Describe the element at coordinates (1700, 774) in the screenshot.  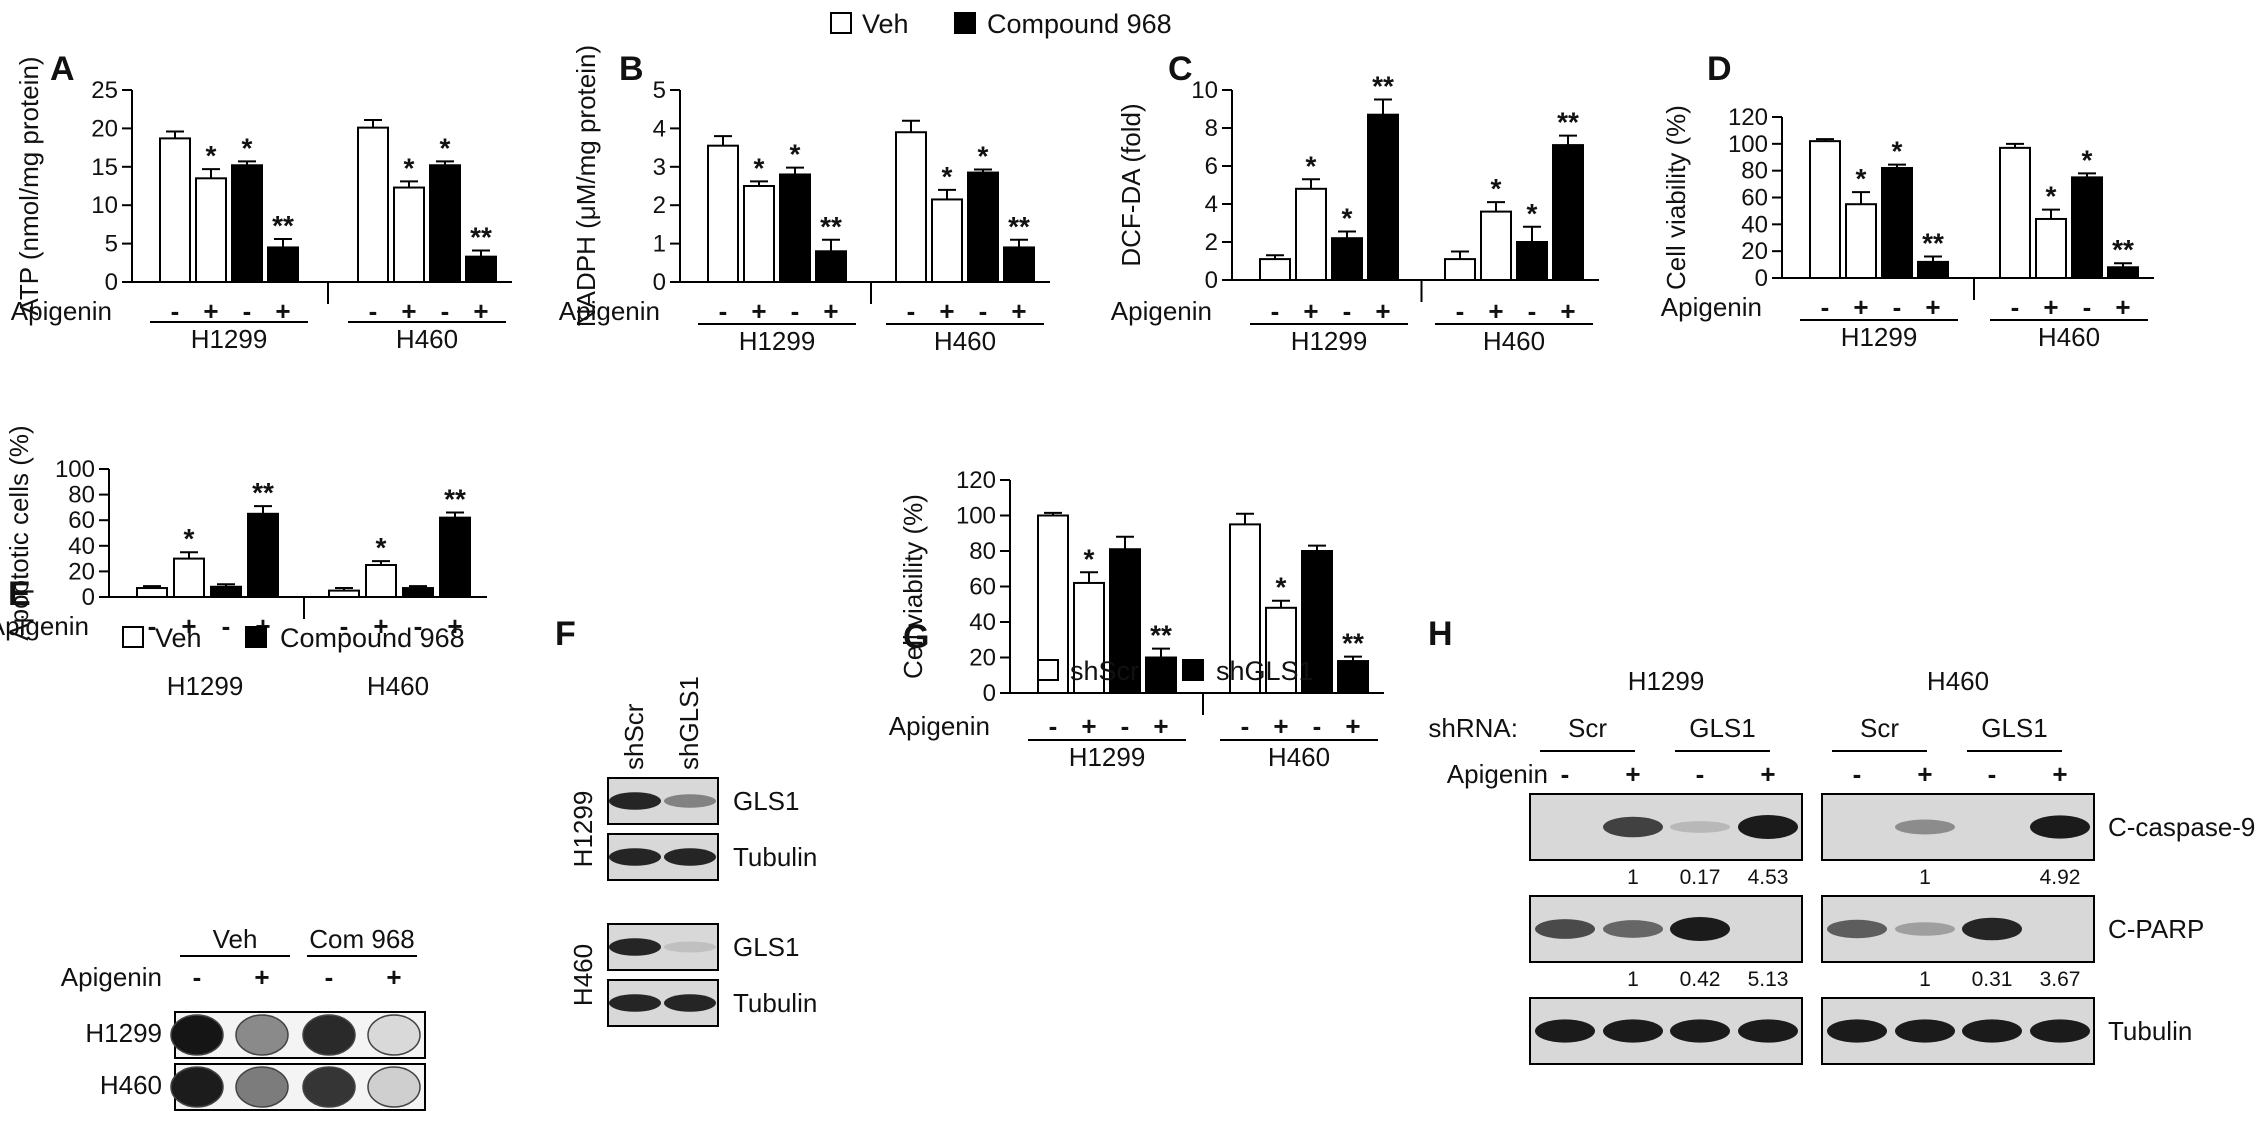
I see `blot-h-sign-h1299-3: -` at that location.